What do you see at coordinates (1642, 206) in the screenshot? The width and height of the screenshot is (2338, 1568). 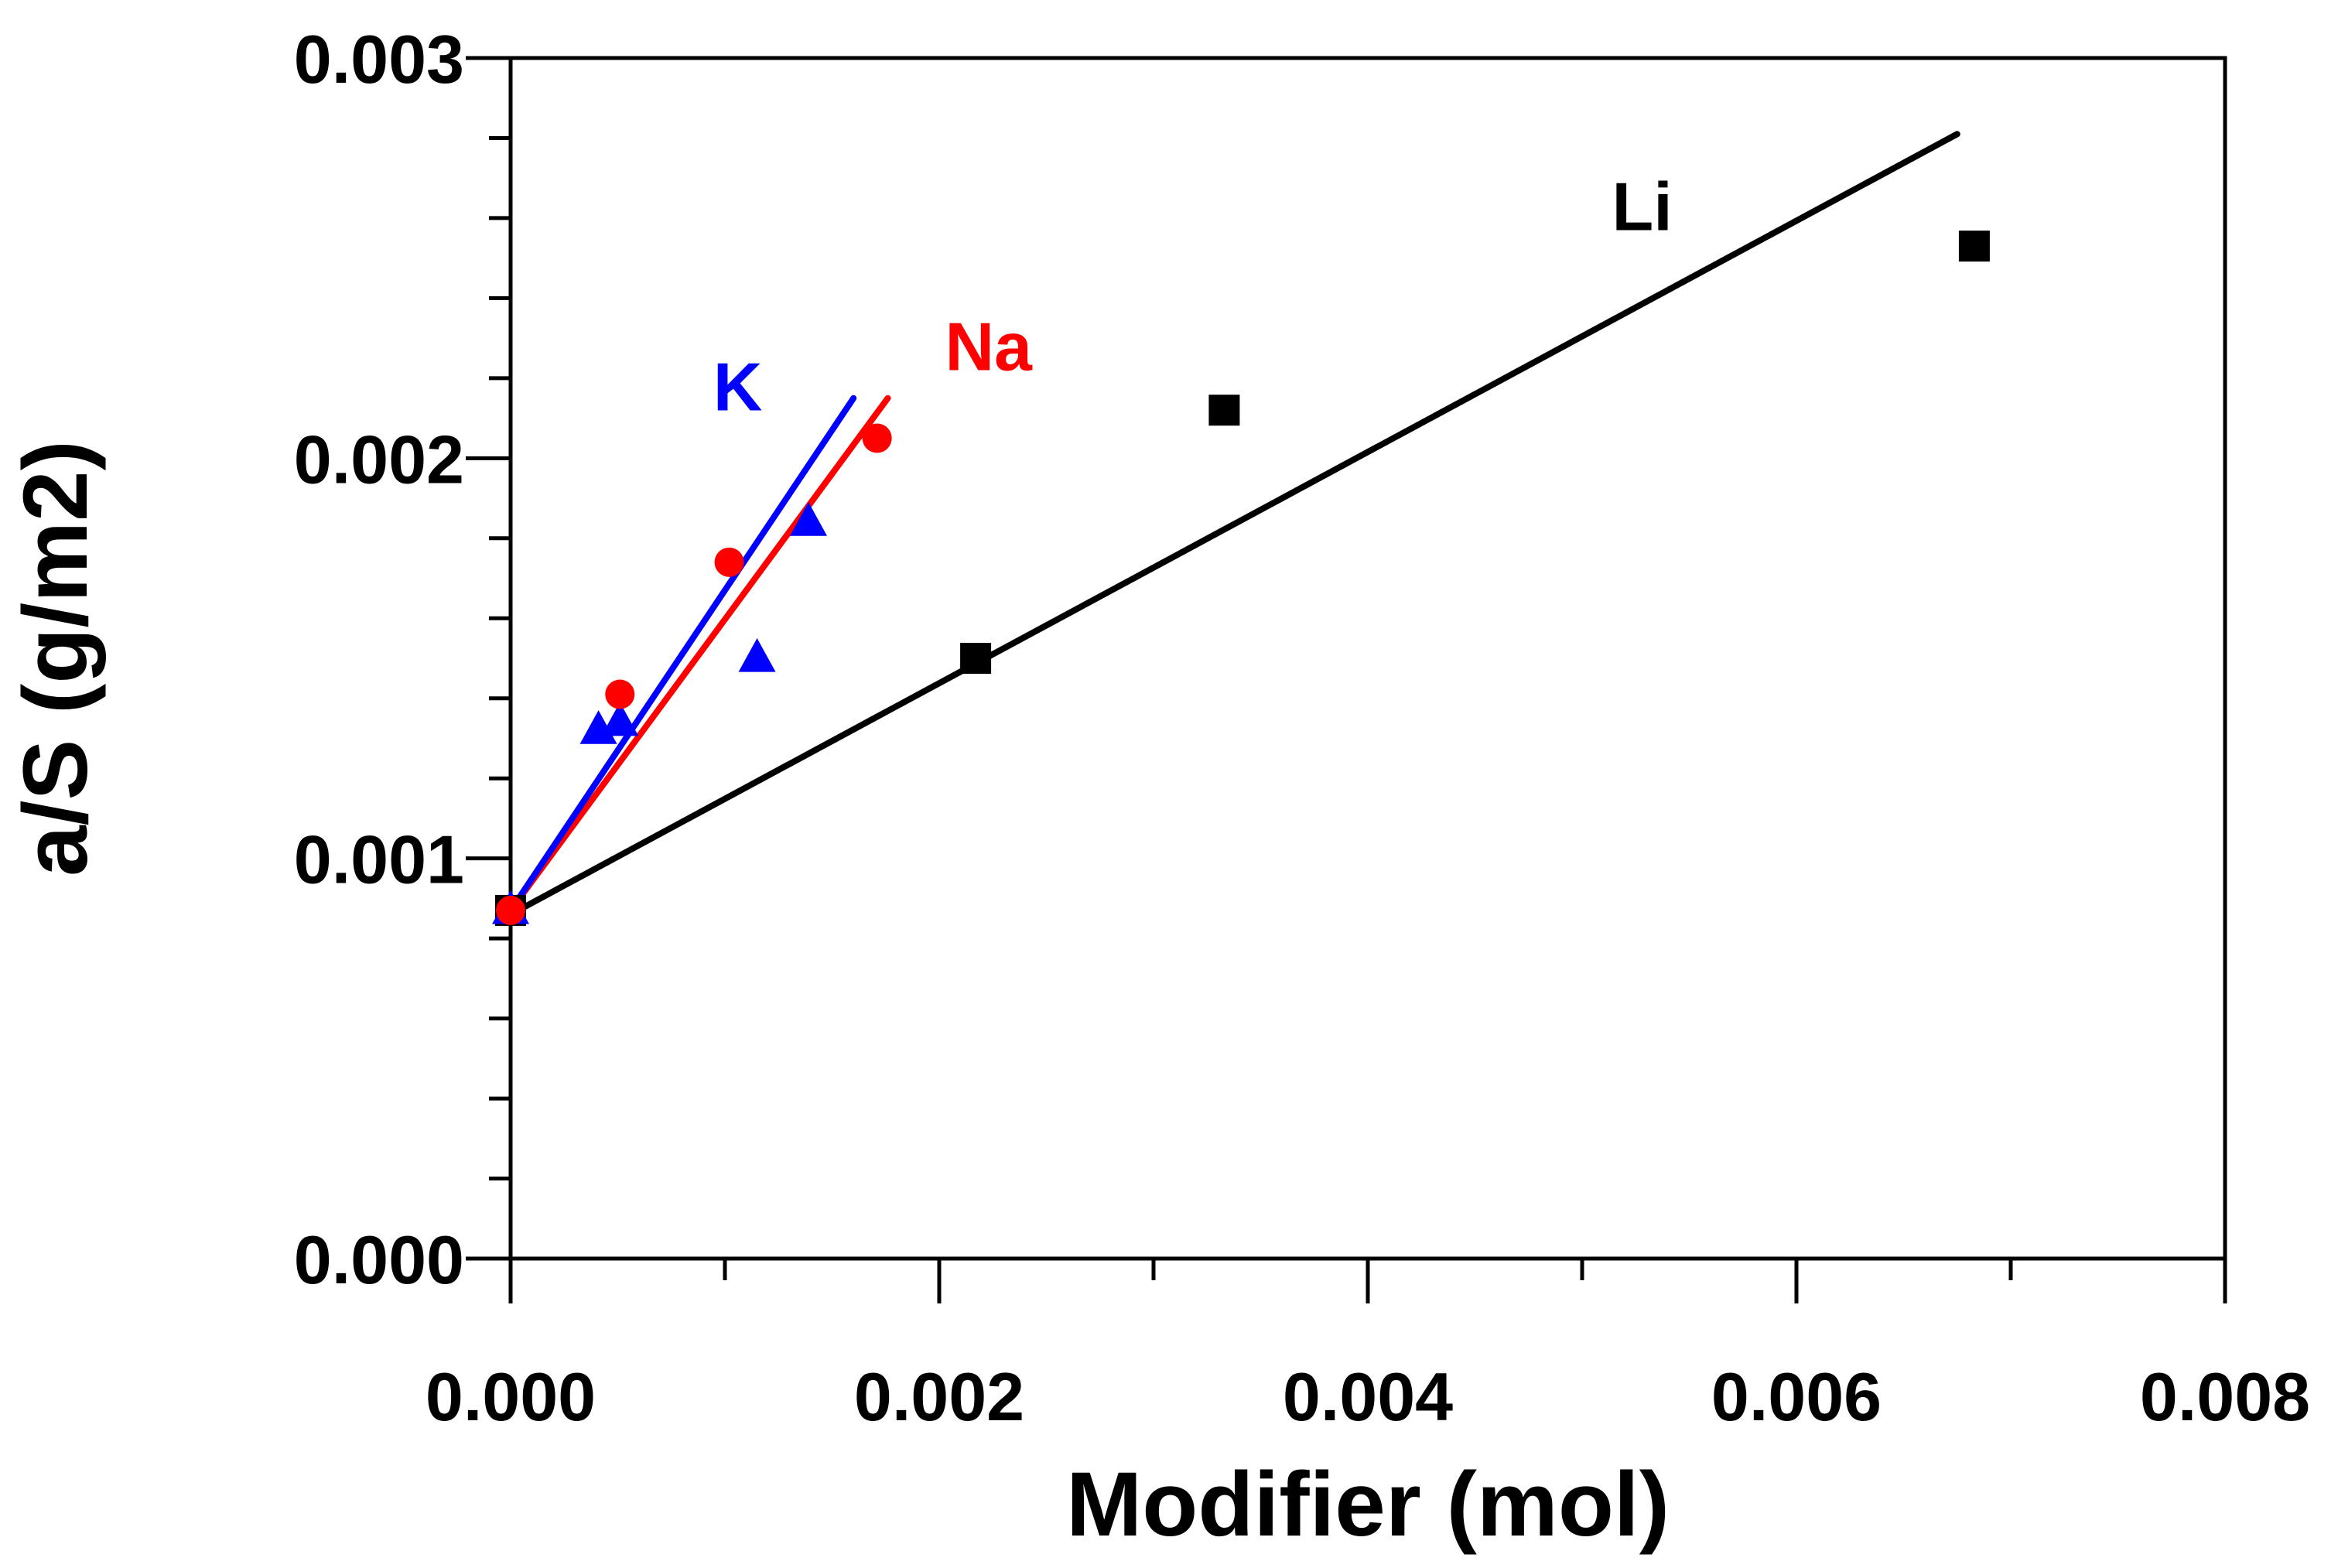 I see `series-label-li: Li` at bounding box center [1642, 206].